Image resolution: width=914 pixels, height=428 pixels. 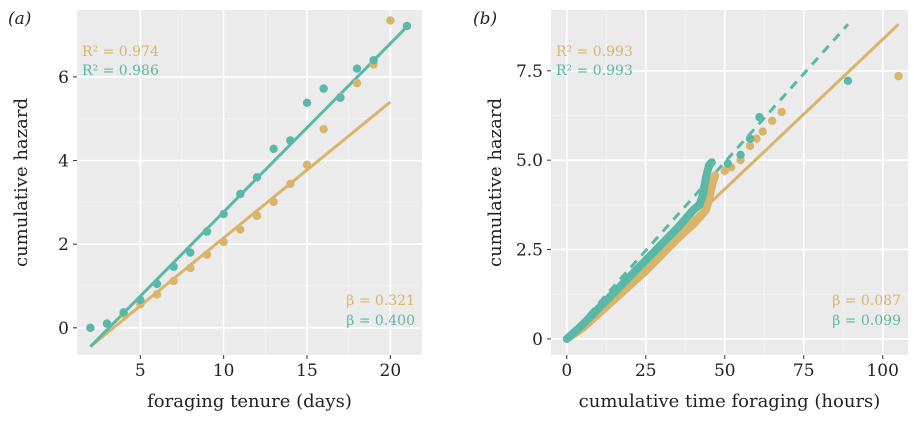 I want to click on panel-b-y-ticks: 0 2.5 5.0 7.5, so click(x=533, y=206).